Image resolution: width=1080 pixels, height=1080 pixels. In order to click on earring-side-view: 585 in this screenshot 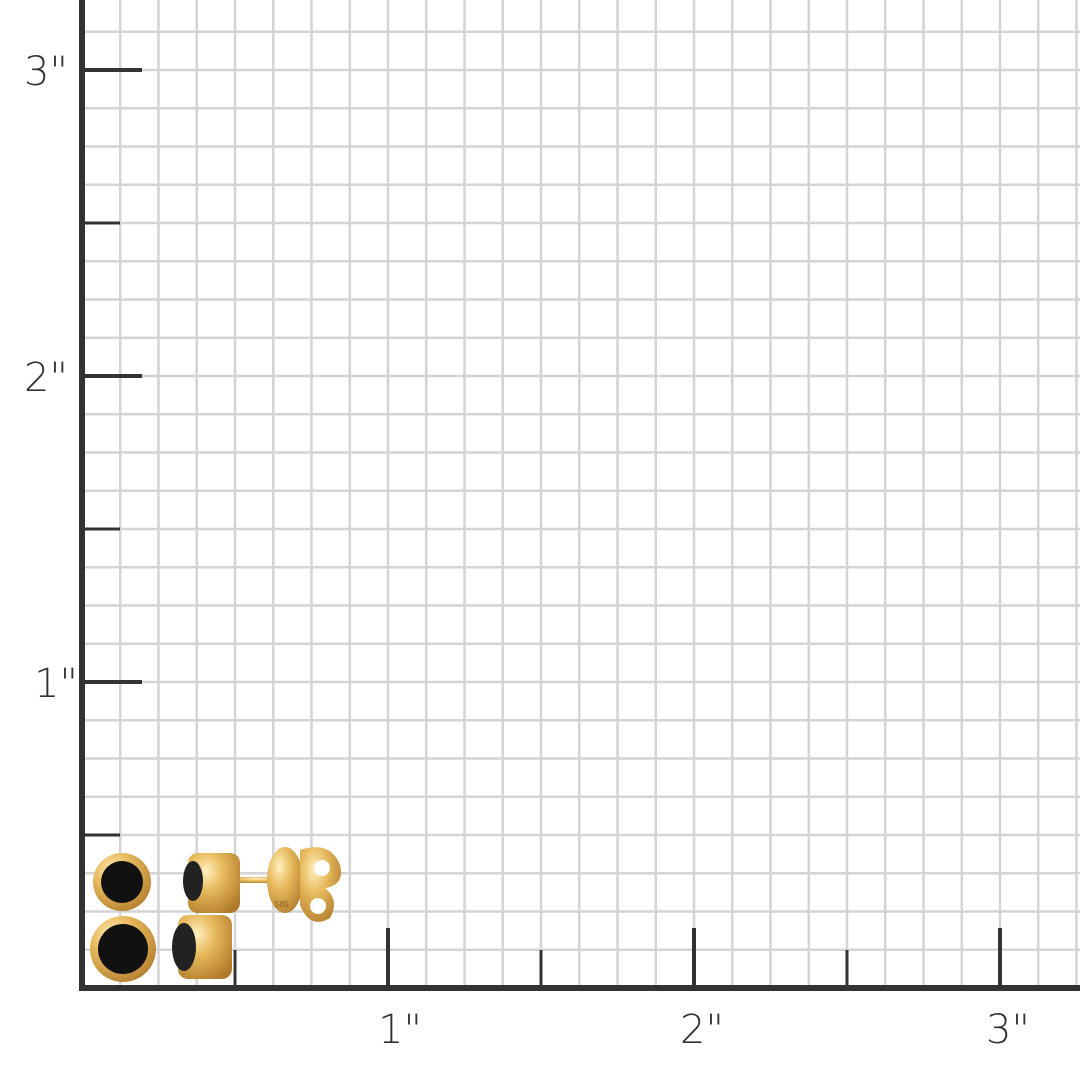, I will do `click(256, 913)`.